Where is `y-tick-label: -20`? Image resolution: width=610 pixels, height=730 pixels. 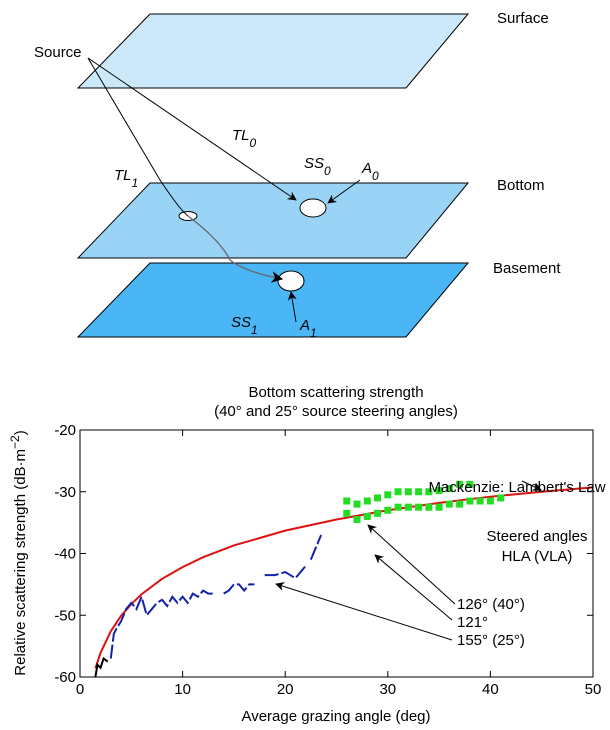
y-tick-label: -20 is located at coordinates (65, 430).